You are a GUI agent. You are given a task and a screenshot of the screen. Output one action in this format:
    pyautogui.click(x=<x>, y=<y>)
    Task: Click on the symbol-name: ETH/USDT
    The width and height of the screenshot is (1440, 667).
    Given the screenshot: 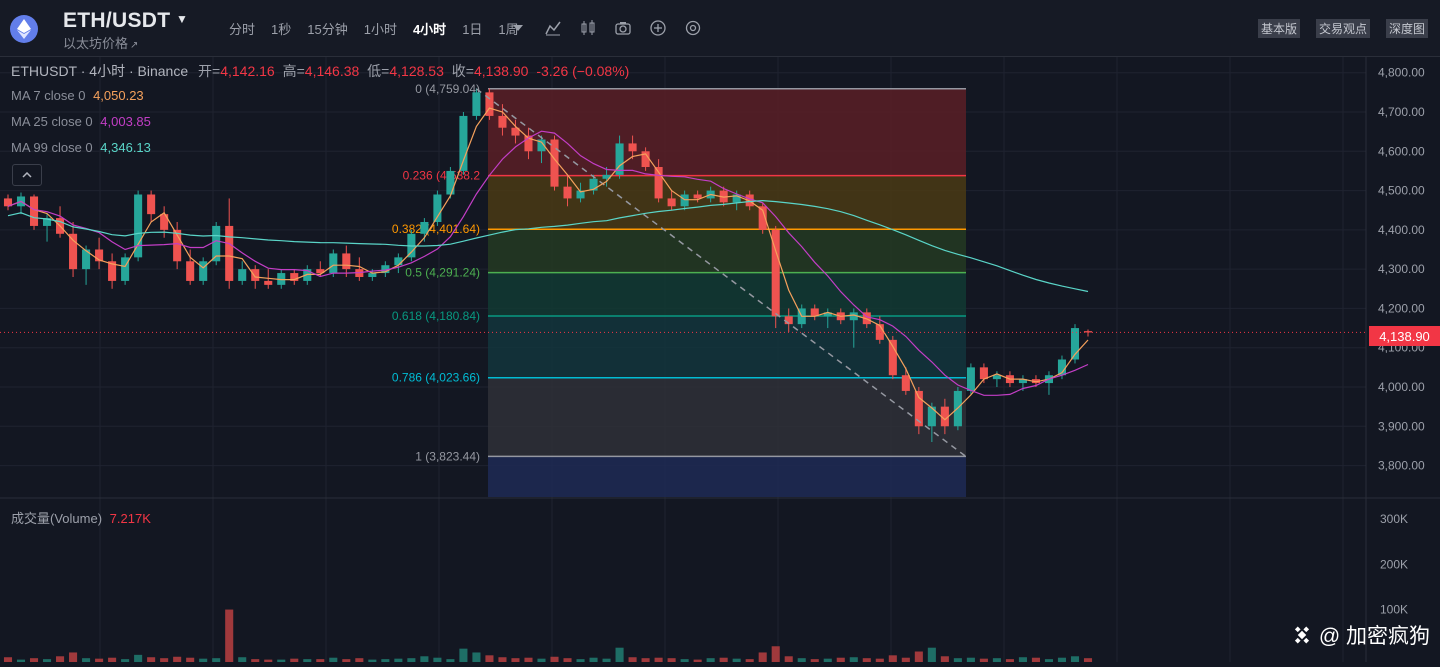 What is the action you would take?
    pyautogui.click(x=117, y=20)
    